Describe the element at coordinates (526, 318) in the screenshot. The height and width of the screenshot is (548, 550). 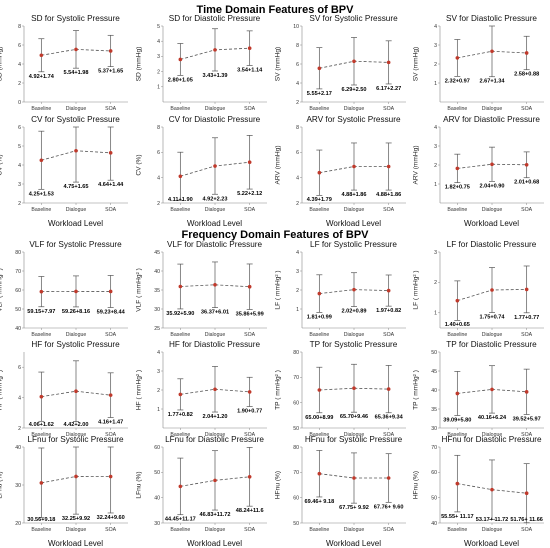
I see `data-label: 1.77+0.77` at that location.